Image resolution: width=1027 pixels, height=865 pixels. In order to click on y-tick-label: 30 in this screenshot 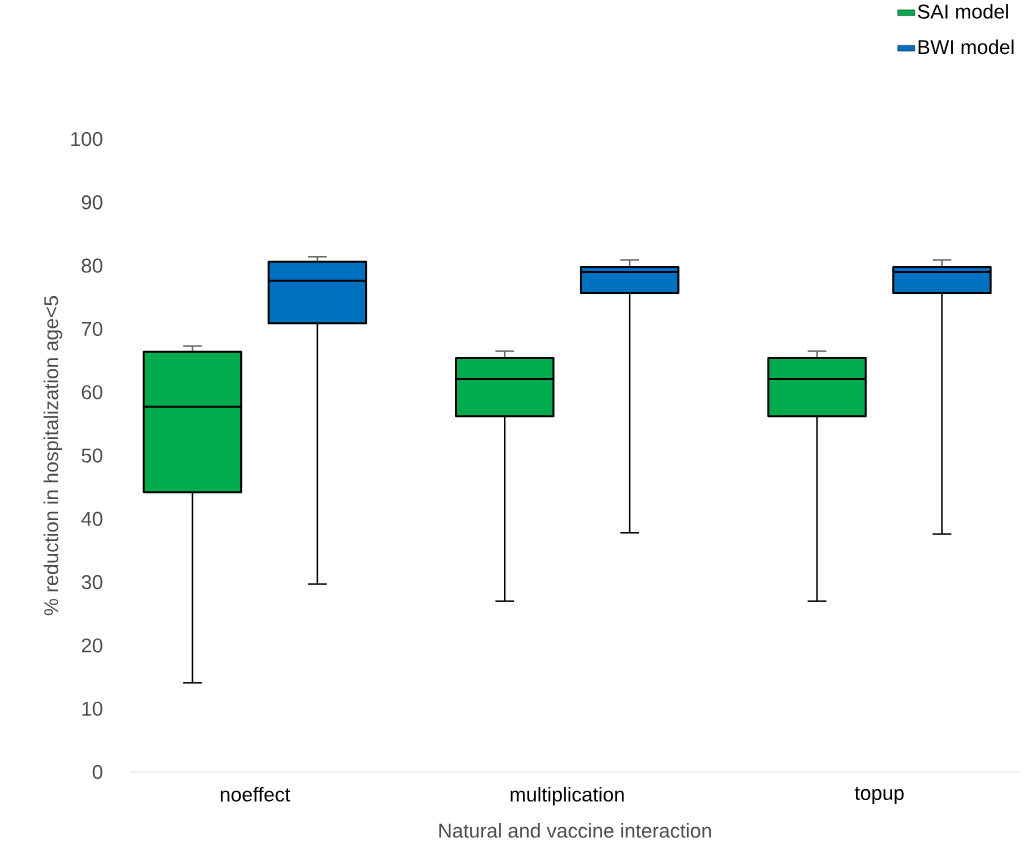, I will do `click(92, 582)`.